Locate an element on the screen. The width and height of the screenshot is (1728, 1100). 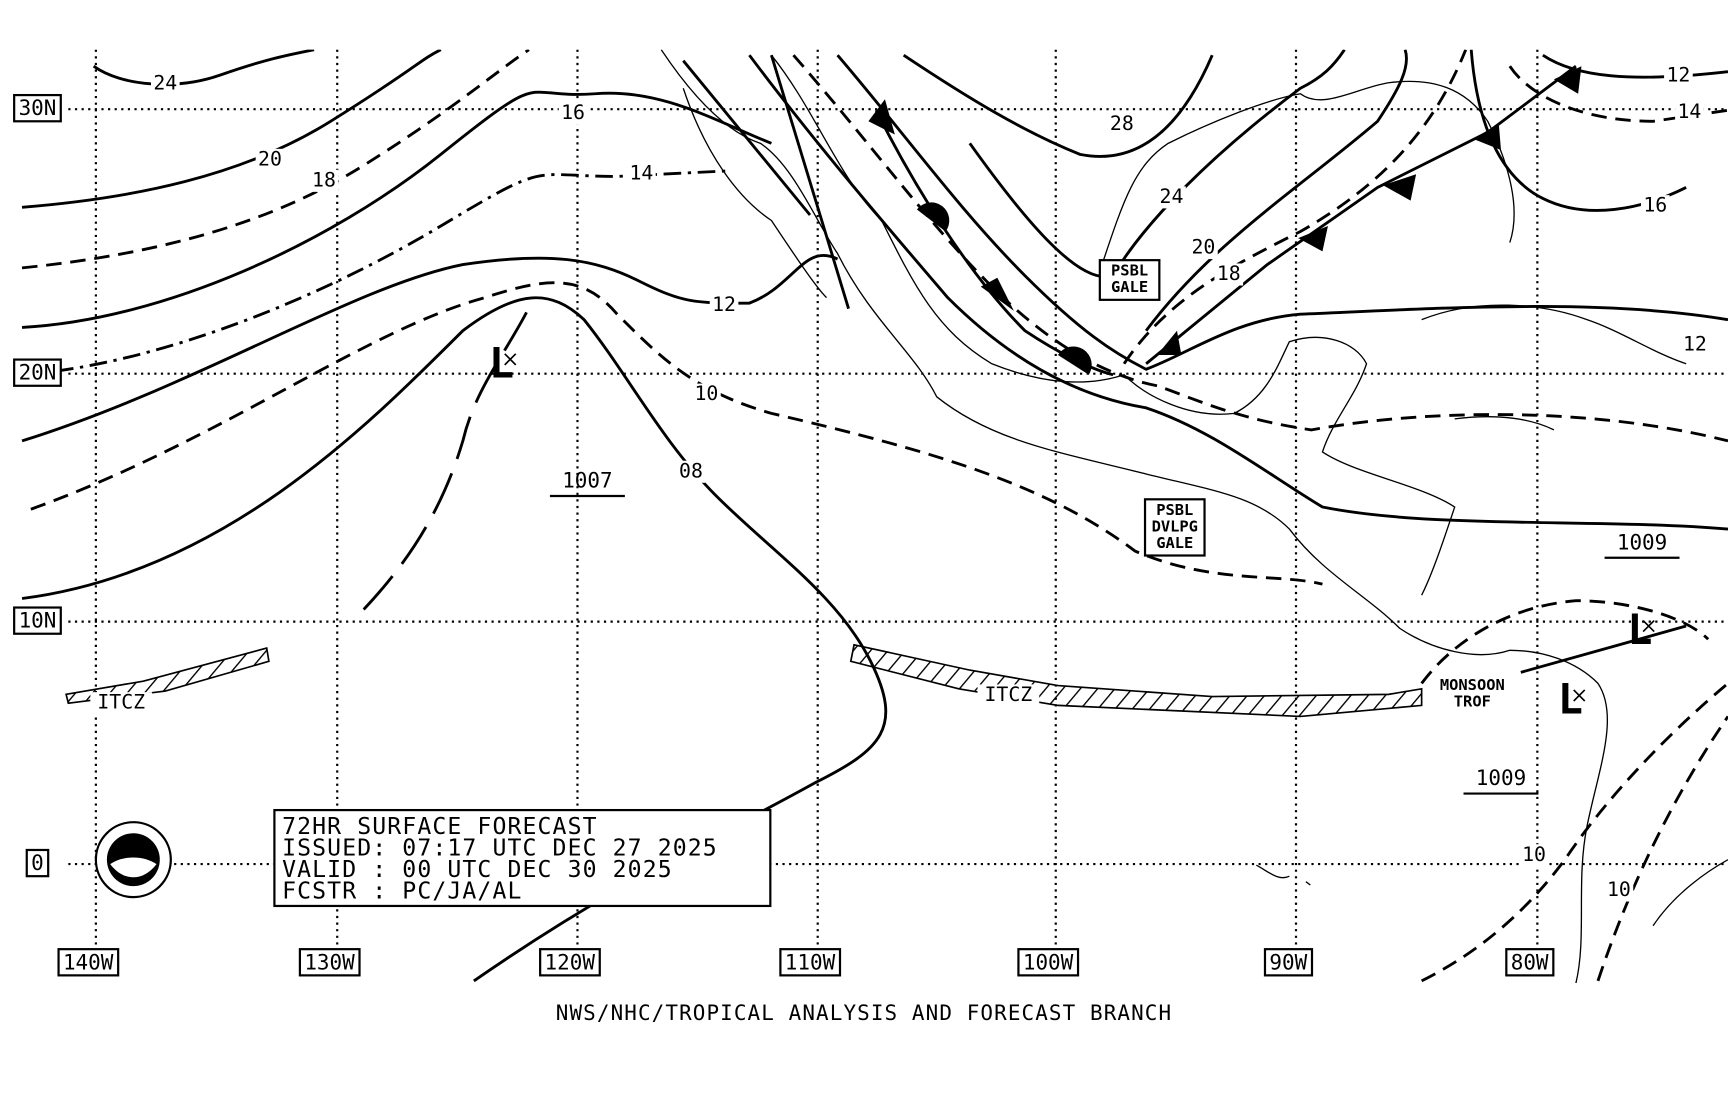
lon-label: 110W is located at coordinates (810, 962).